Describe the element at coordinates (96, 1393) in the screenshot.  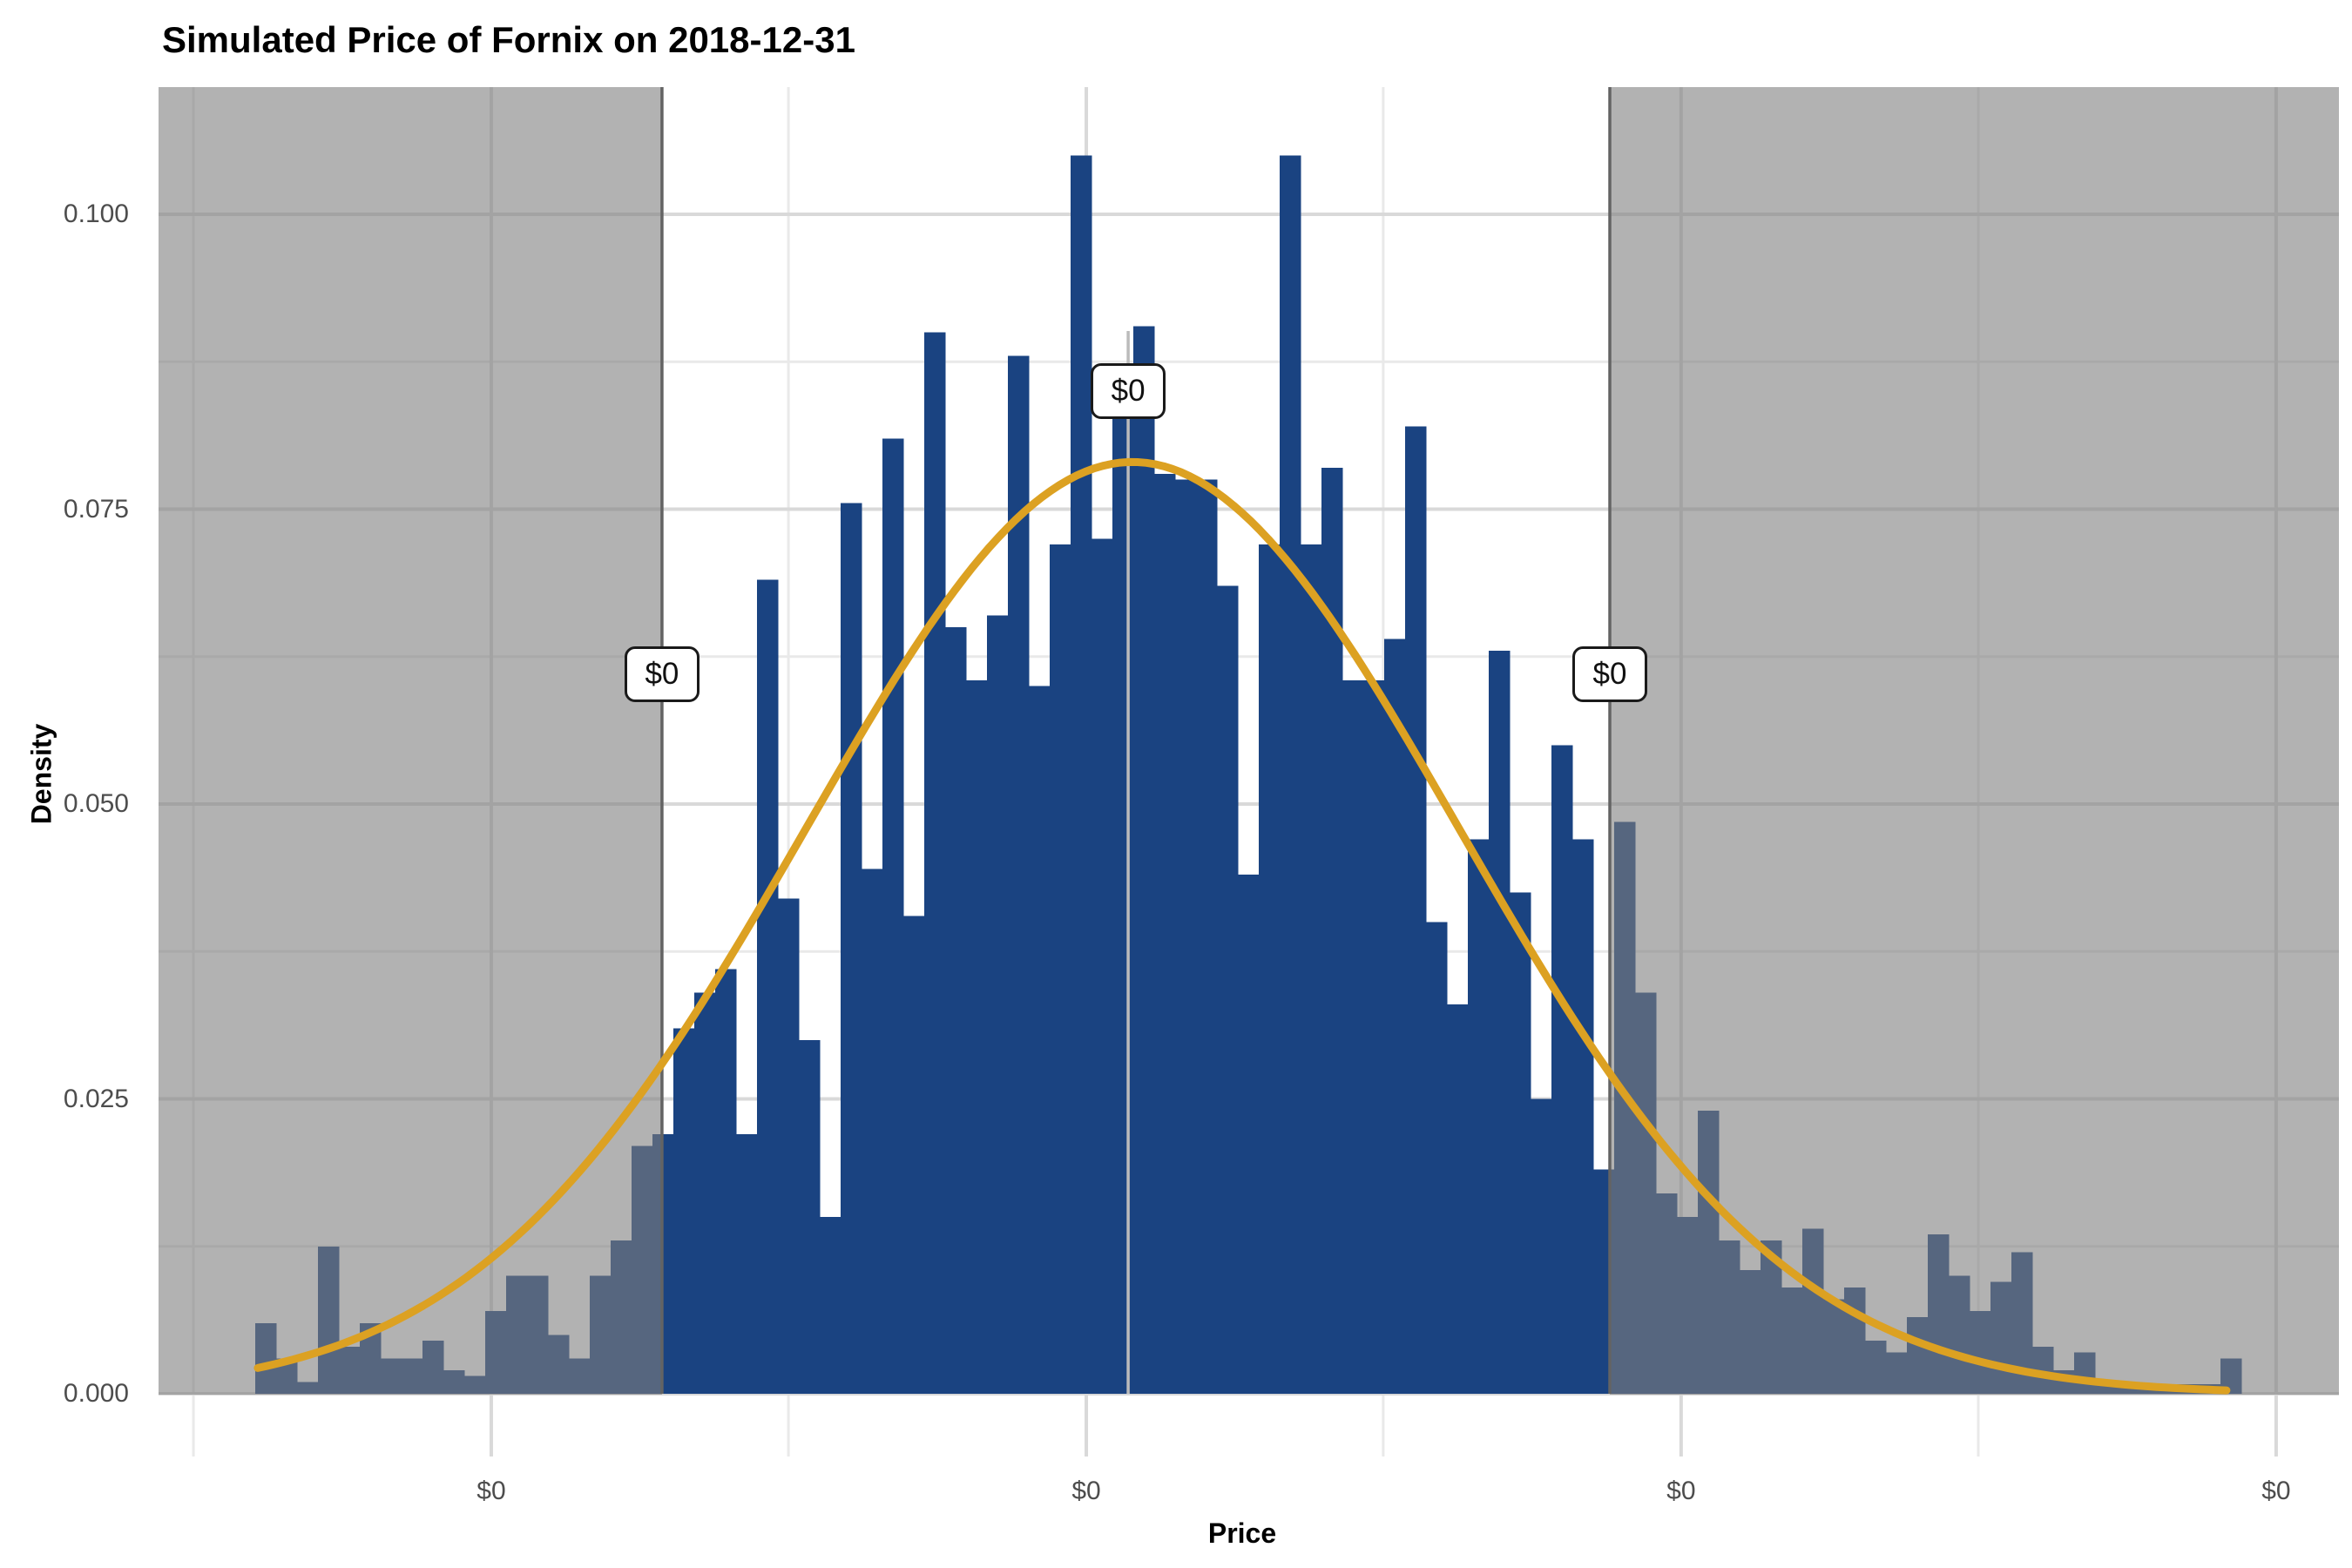
I see `y-tick-label: 0.000` at that location.